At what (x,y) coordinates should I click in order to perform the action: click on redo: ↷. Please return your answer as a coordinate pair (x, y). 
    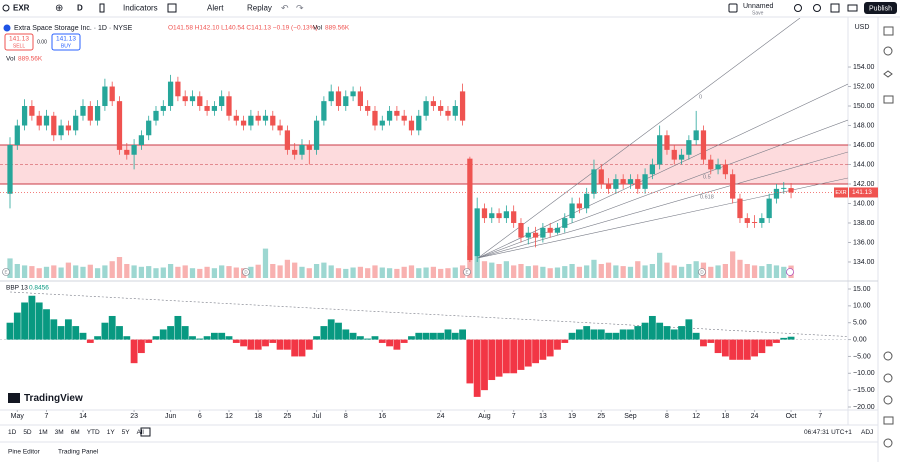
    Looking at the image, I should click on (300, 8).